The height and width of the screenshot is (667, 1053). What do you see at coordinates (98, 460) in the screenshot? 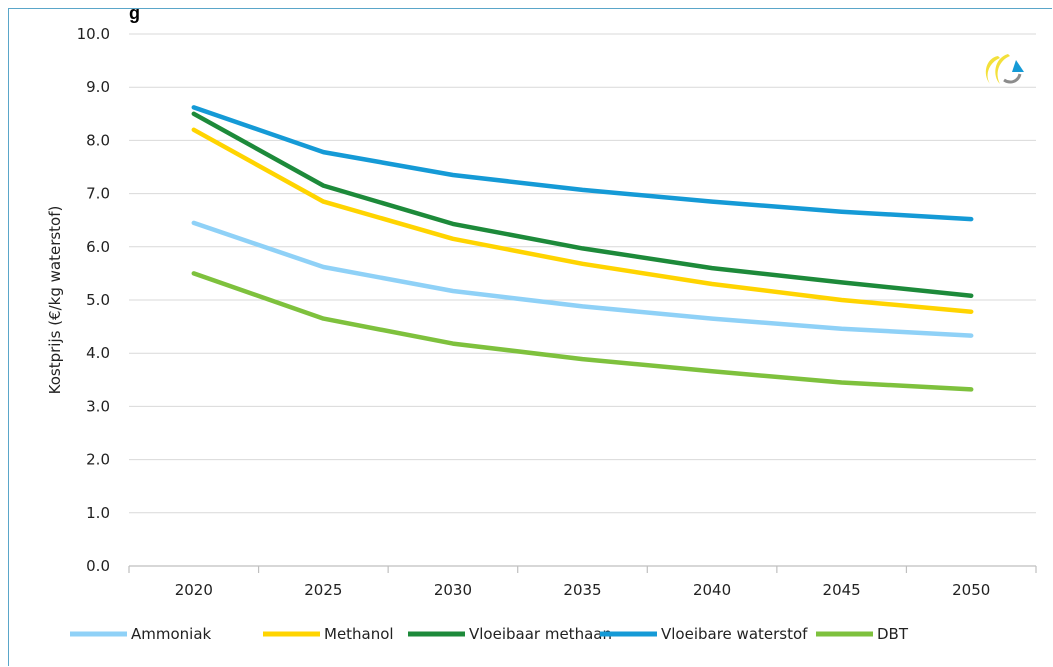
I see `y-tick-label: 2.0` at bounding box center [98, 460].